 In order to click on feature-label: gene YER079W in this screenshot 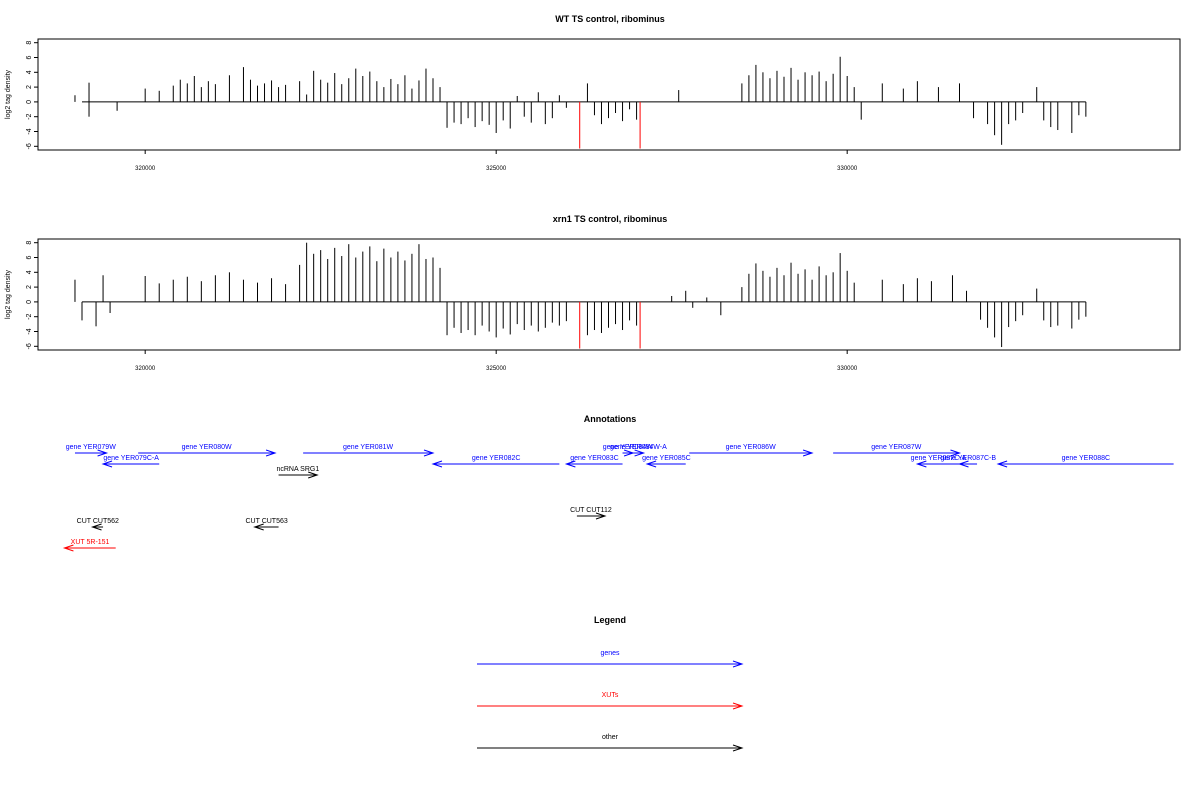, I will do `click(91, 447)`.